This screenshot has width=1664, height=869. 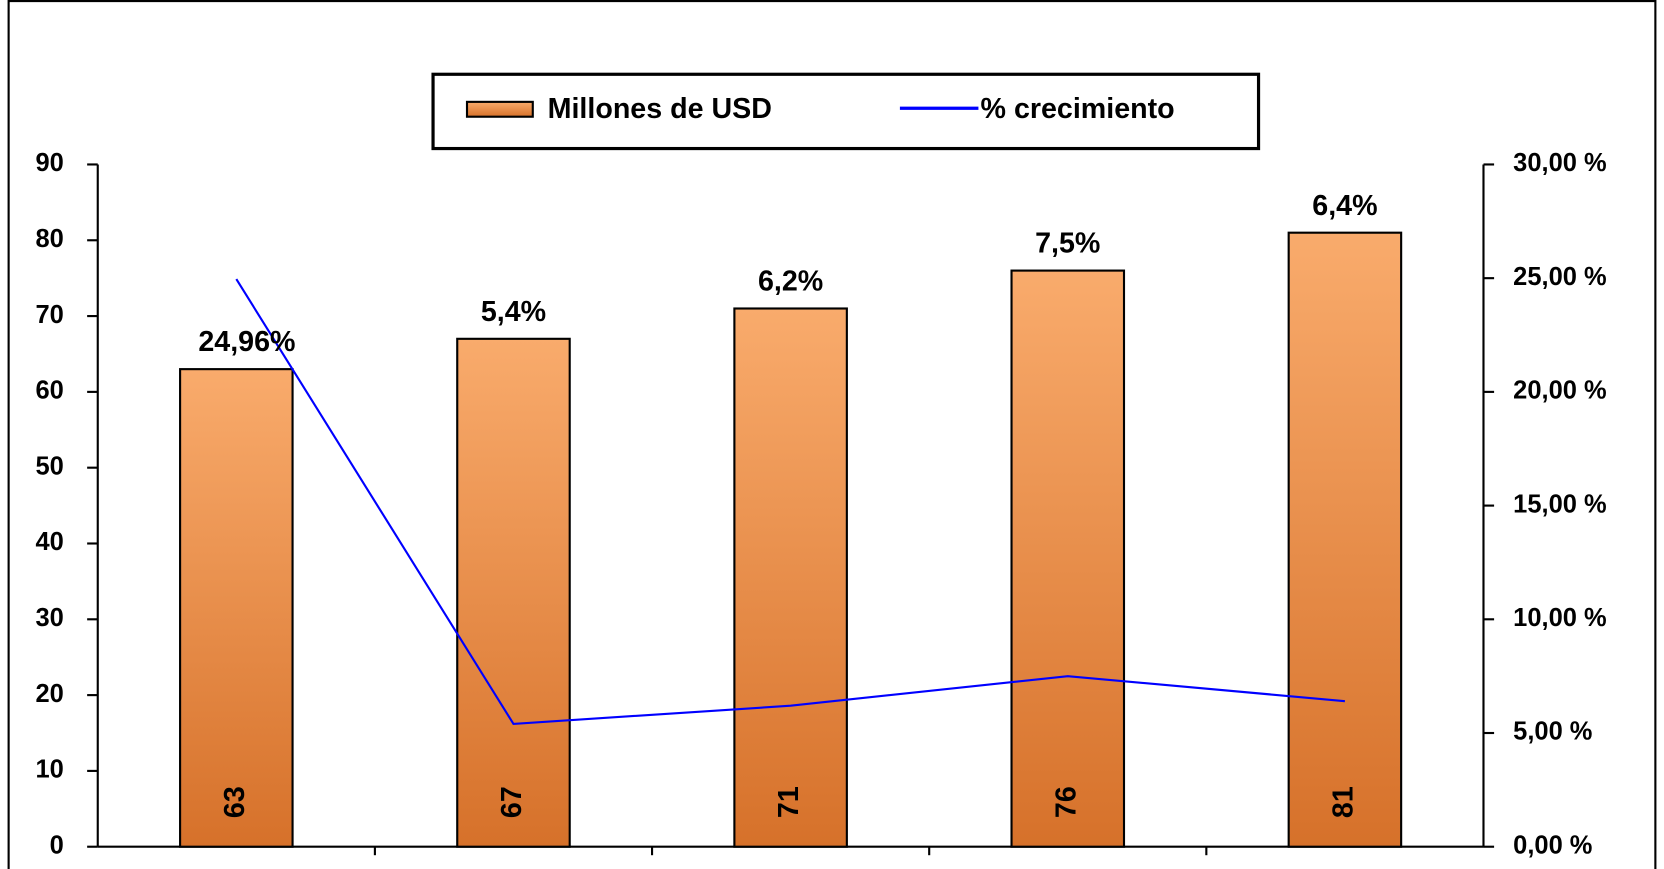 What do you see at coordinates (1559, 504) in the screenshot?
I see `y2-tick-label: 15,00 %` at bounding box center [1559, 504].